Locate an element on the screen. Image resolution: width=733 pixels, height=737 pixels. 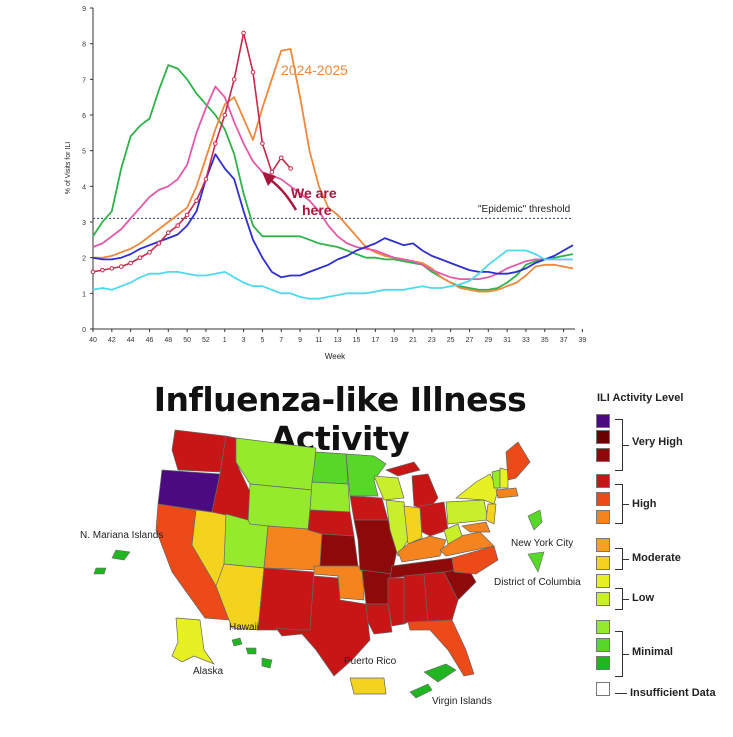
y-tick-label: 6 is located at coordinates (84, 116).